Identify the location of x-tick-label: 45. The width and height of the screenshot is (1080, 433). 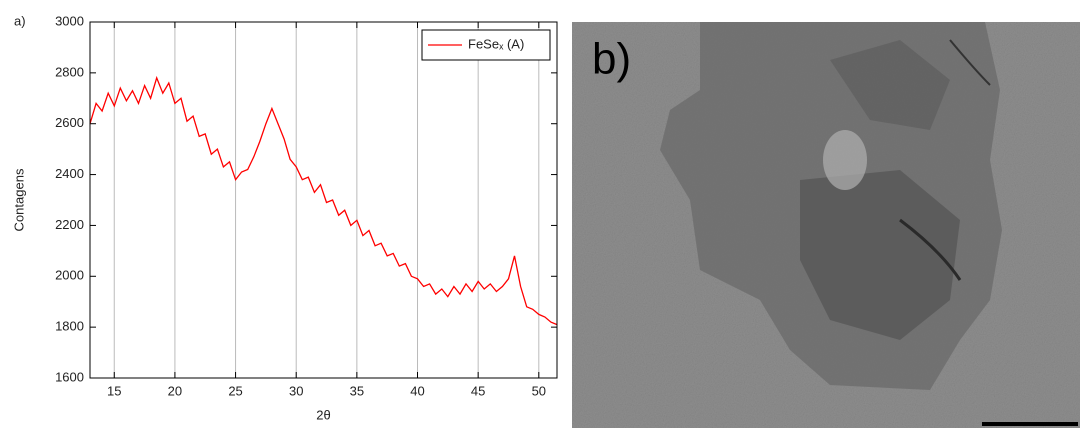
(478, 390).